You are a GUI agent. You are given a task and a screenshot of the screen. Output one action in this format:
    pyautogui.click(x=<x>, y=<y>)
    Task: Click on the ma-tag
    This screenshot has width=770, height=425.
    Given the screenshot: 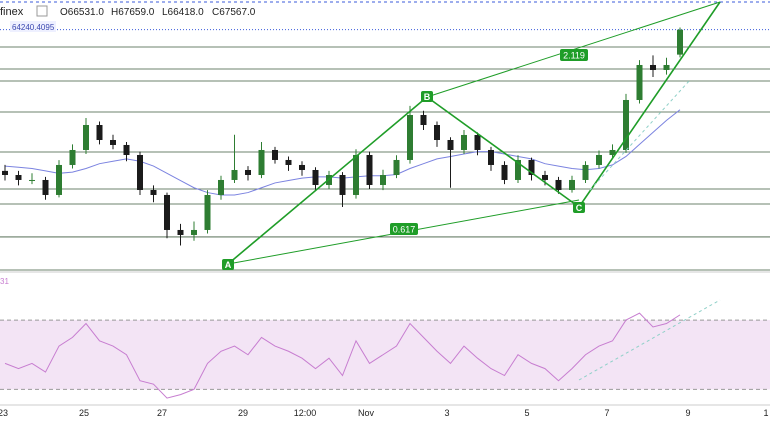 What is the action you would take?
    pyautogui.click(x=33, y=26)
    